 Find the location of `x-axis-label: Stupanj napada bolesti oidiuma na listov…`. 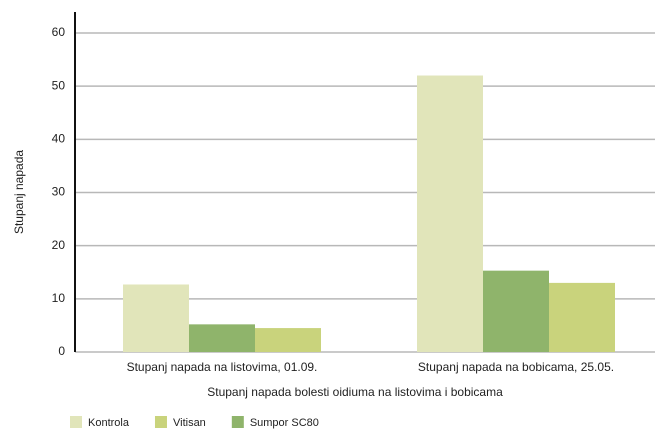

x-axis-label: Stupanj napada bolesti oidiuma na listov… is located at coordinates (355, 392).